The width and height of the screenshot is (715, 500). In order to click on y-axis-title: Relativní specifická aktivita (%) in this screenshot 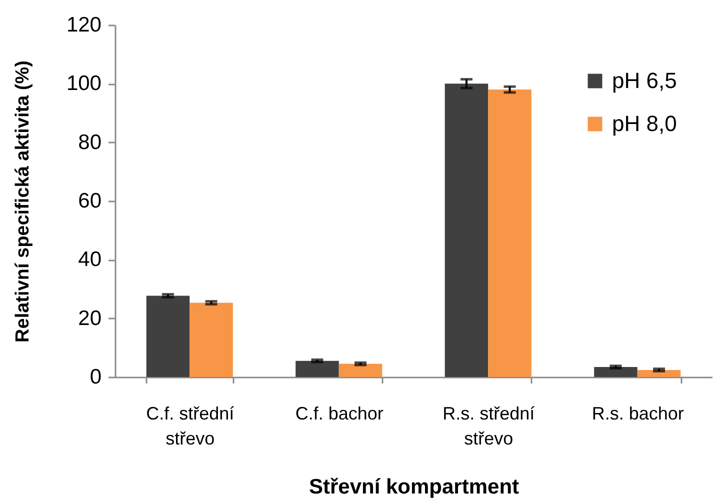, I will do `click(23, 201)`.